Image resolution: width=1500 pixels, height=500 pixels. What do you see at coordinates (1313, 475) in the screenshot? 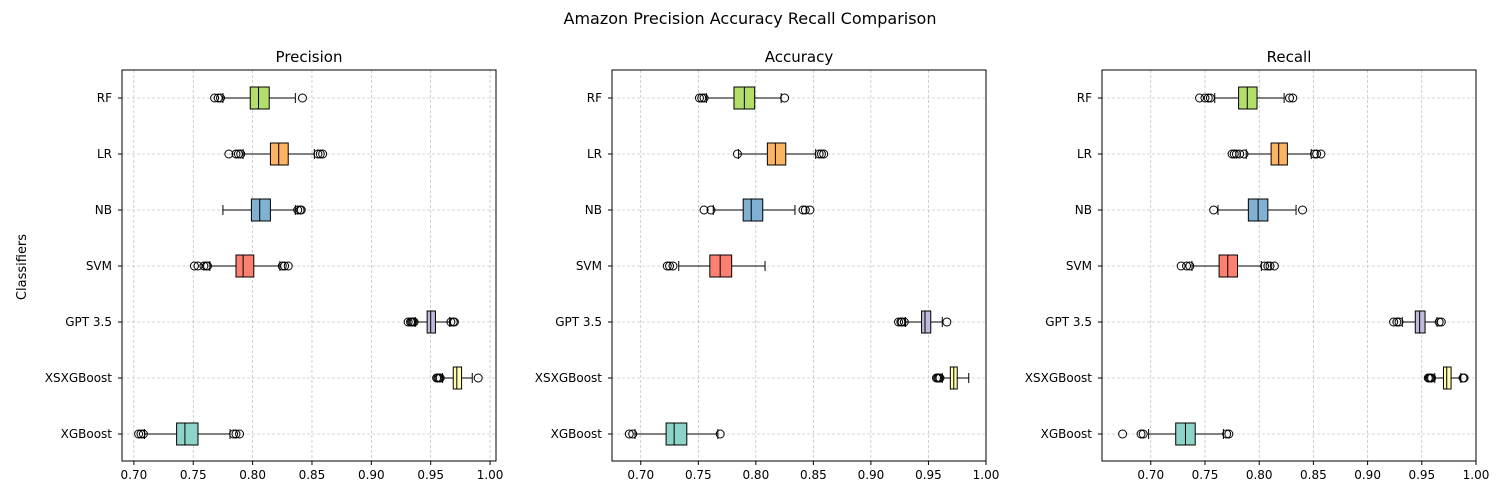
I see `x-tick-label: 0.85` at bounding box center [1313, 475].